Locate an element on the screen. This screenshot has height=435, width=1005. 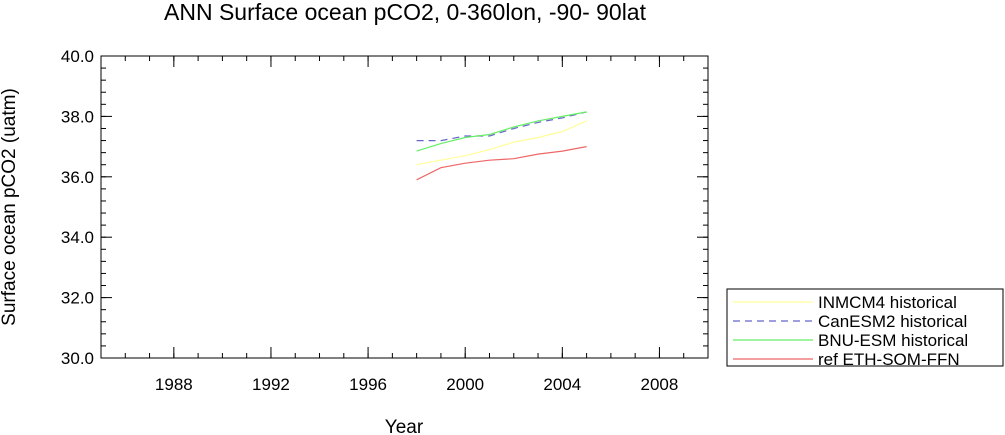
legend-label: INMCM4 historical is located at coordinates (887, 302).